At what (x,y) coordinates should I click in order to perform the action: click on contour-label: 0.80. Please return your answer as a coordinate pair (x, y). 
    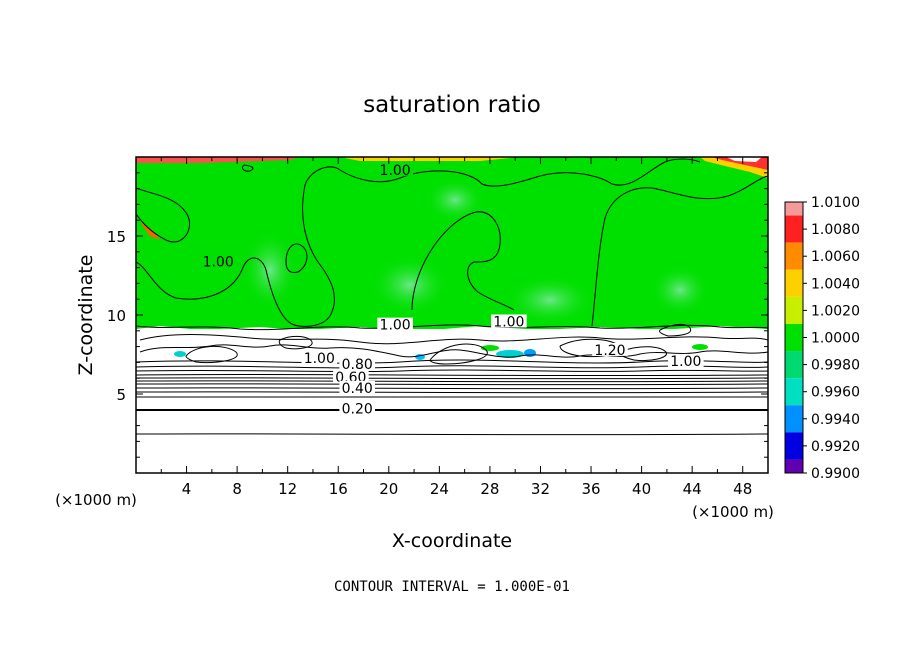
    Looking at the image, I should click on (357, 365).